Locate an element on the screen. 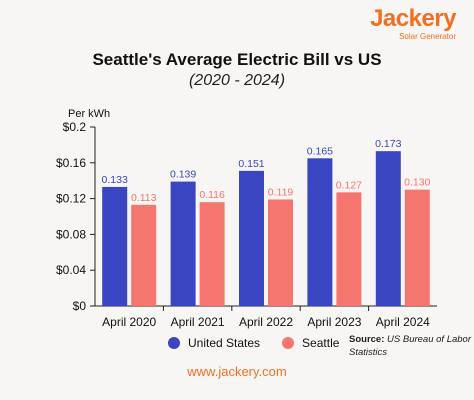 This screenshot has width=474, height=400. brand-logo: Jackery Solar Generator is located at coordinates (413, 23).